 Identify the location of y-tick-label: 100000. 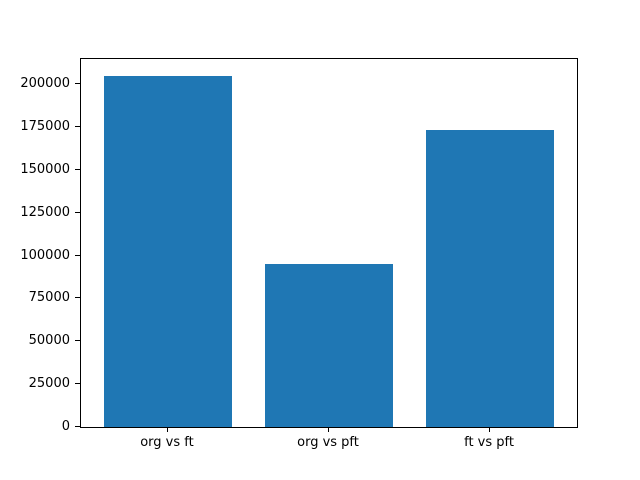
(45, 255).